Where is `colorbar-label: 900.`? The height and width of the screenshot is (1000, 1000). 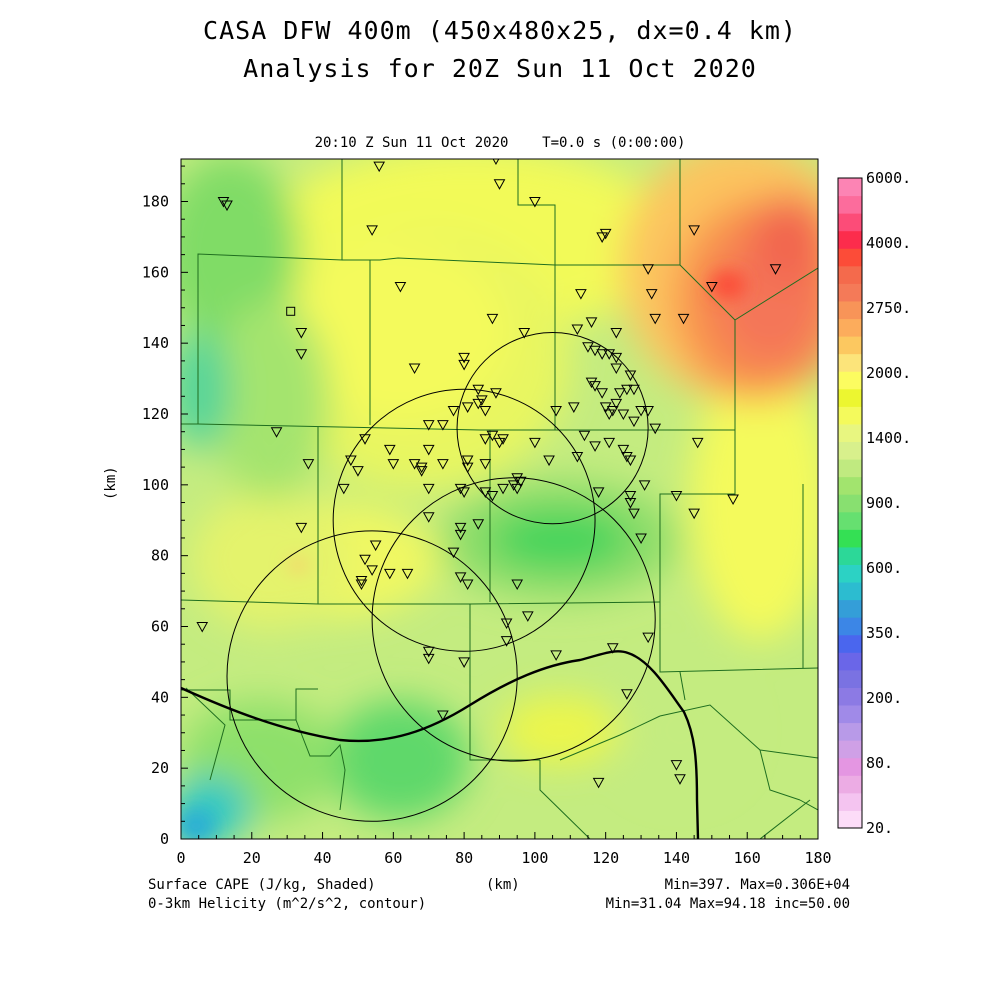
colorbar-label: 900. is located at coordinates (884, 503).